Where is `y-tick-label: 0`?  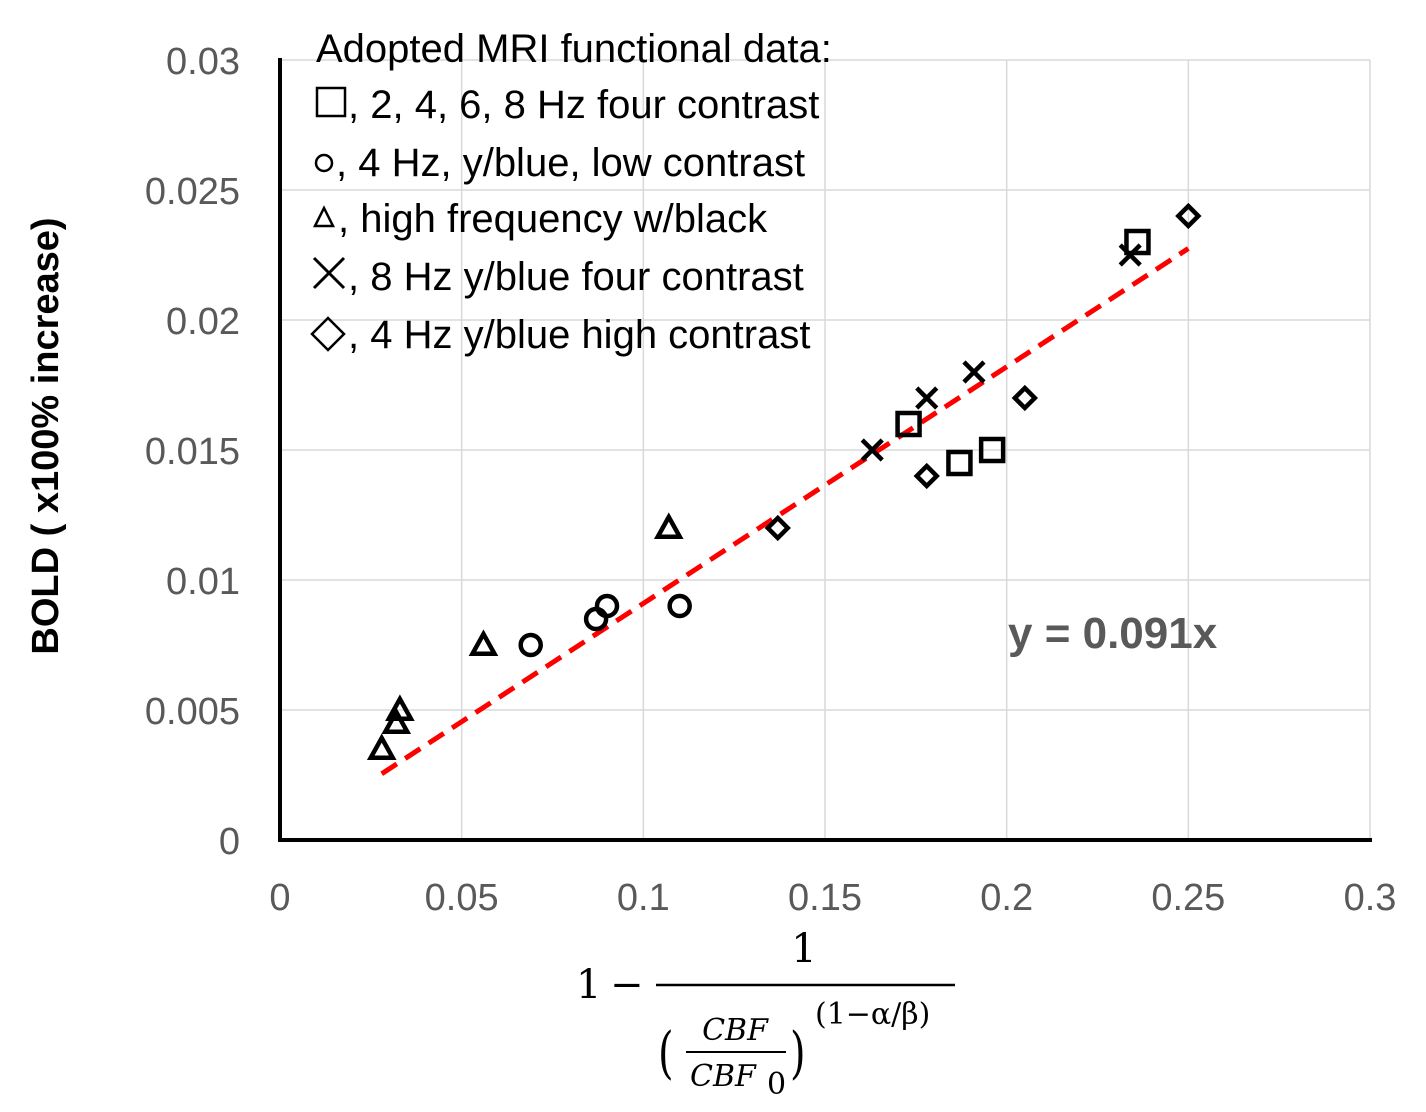
y-tick-label: 0 is located at coordinates (229, 842).